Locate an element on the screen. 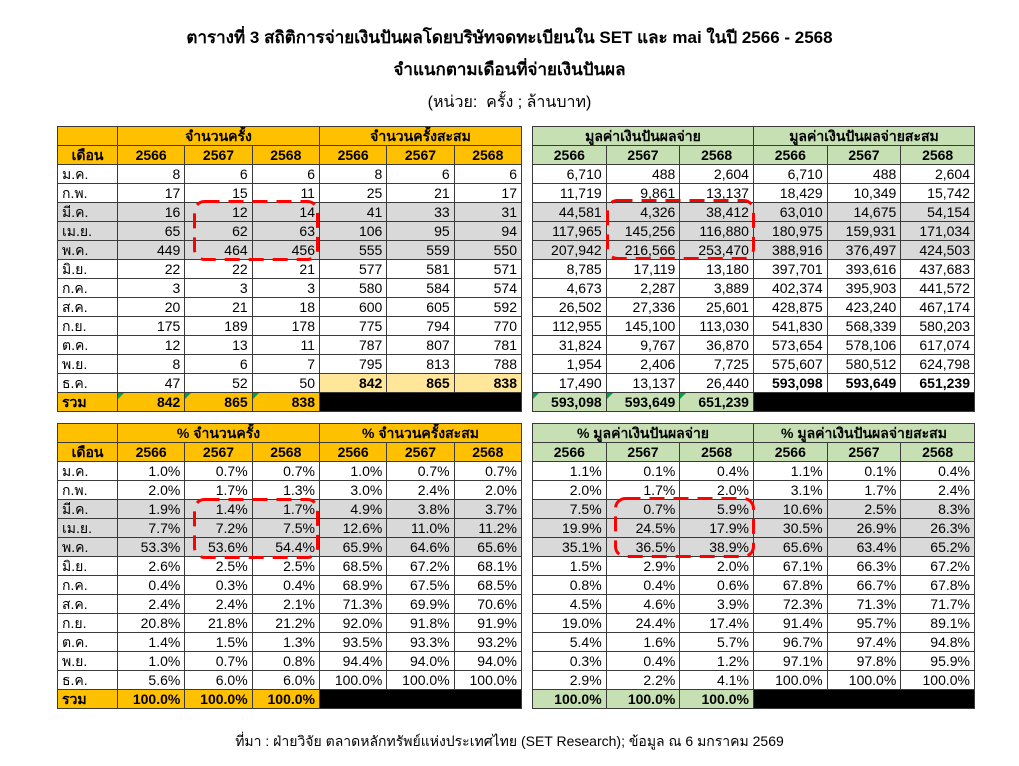  value-cell: 541,830 is located at coordinates (790, 326).